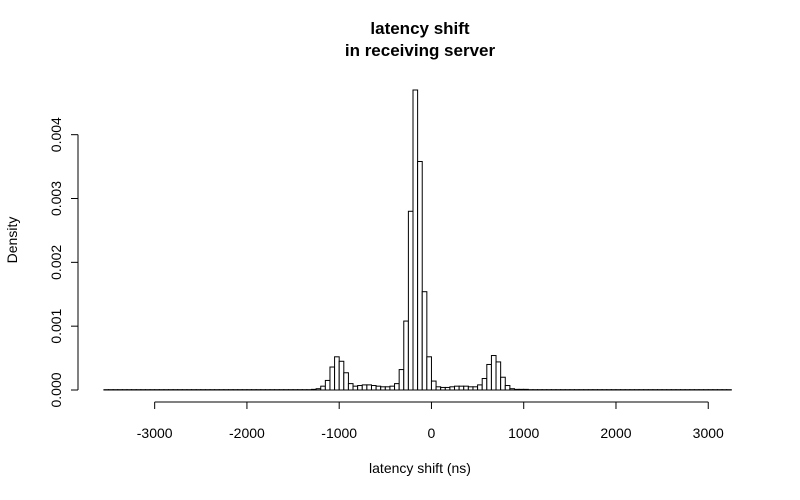 The image size is (800, 500). What do you see at coordinates (432, 433) in the screenshot?
I see `x-tick-label: 0` at bounding box center [432, 433].